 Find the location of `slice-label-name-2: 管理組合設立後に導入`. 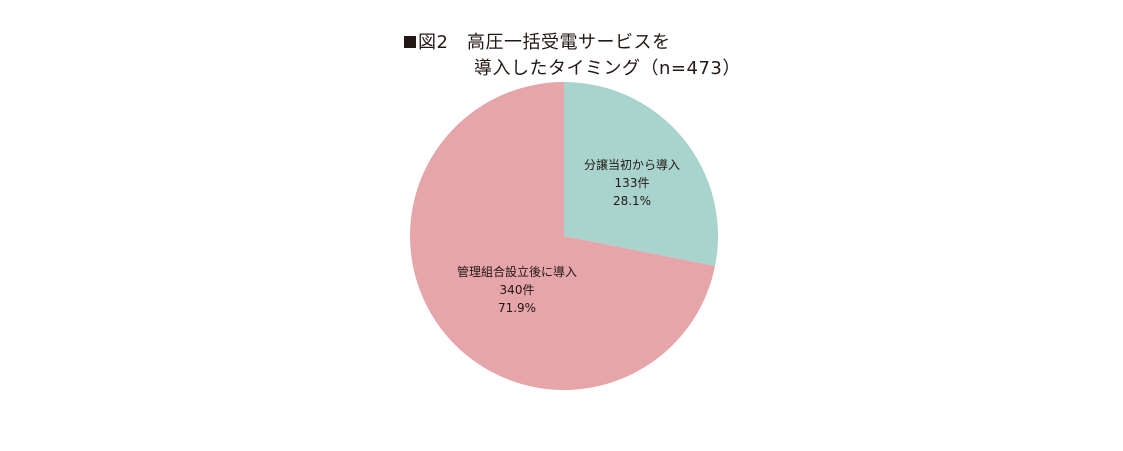

slice-label-name-2: 管理組合設立後に導入 is located at coordinates (517, 271).